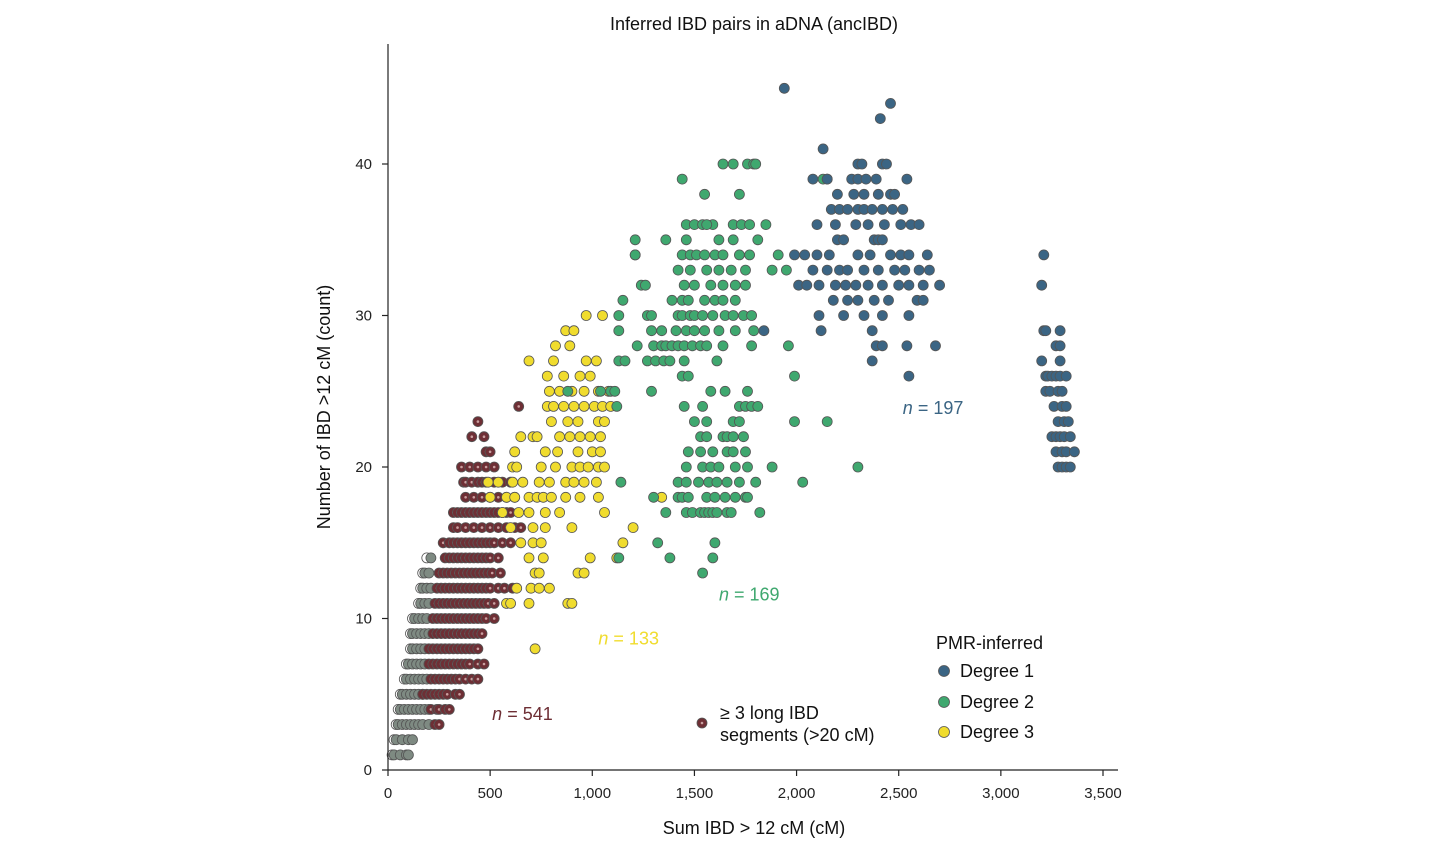 This screenshot has height=854, width=1456. What do you see at coordinates (695, 793) in the screenshot?
I see `x-tick-label: 1,500` at bounding box center [695, 793].